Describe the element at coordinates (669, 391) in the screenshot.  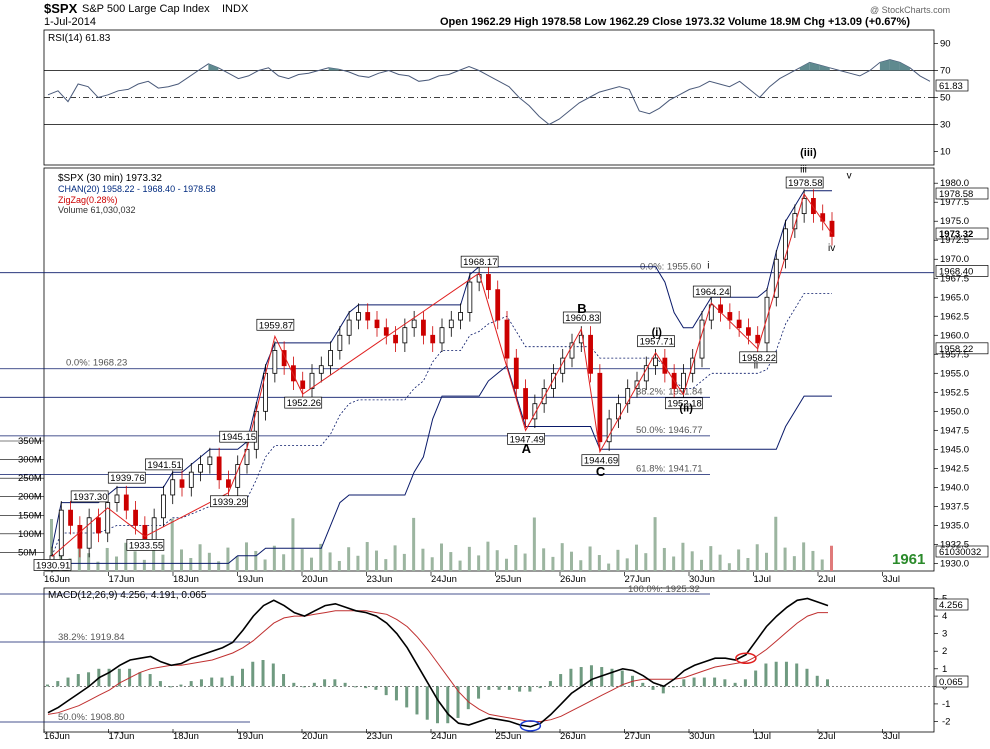
I see `fib-label: 38.2%: 1951.84` at that location.